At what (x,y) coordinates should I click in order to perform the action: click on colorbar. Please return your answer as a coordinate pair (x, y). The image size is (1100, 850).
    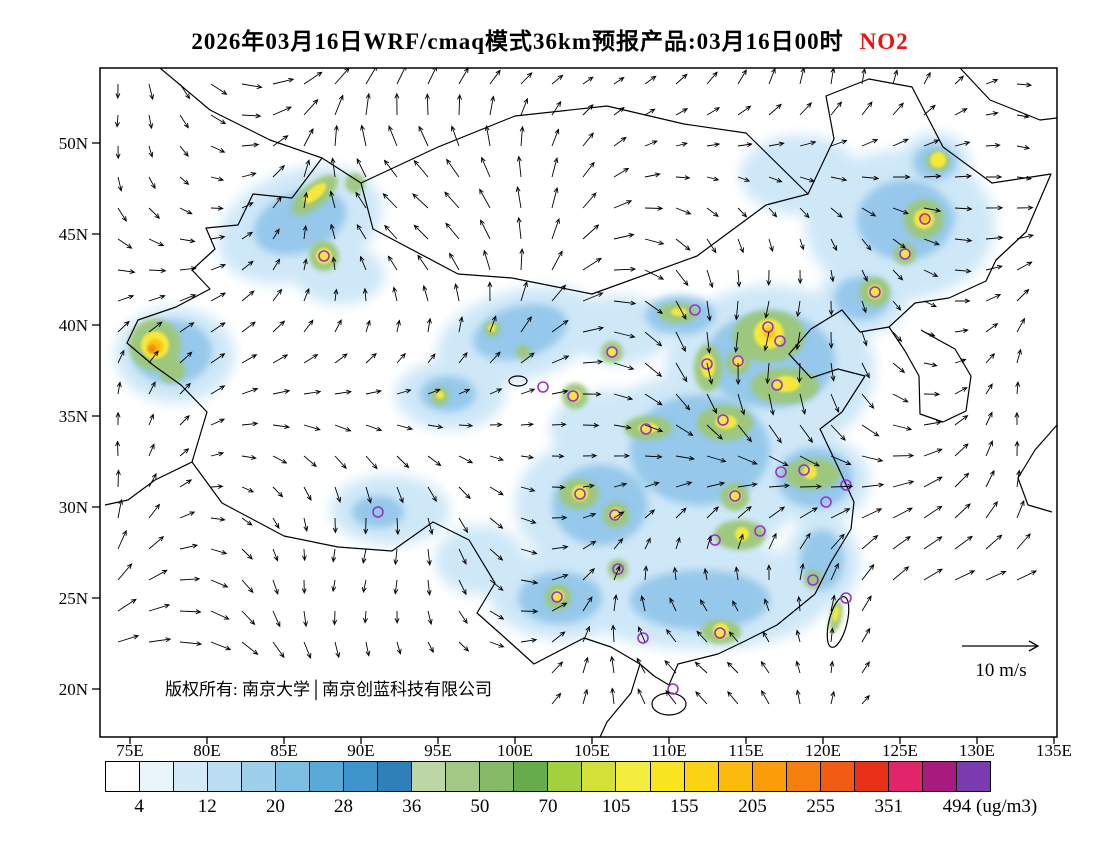
    Looking at the image, I should click on (548, 776).